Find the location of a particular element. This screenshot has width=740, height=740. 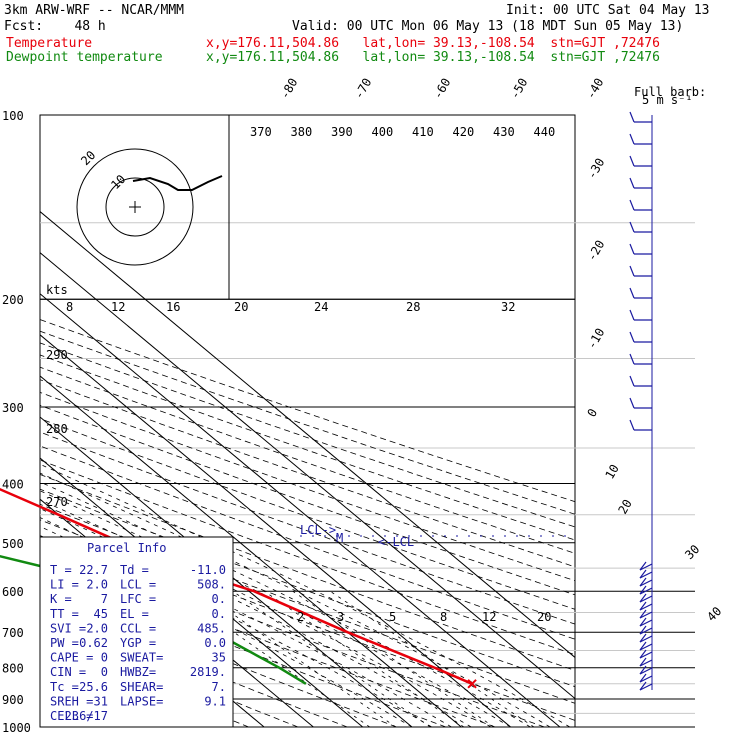

dewpoint-legend: Dewpoint temperature is located at coordinates (84, 57).